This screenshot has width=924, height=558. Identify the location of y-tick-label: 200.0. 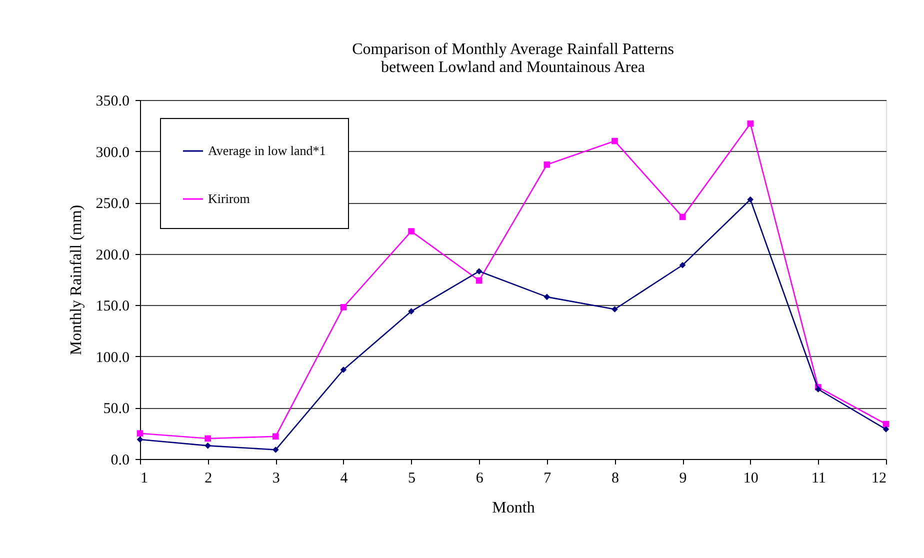
(113, 255).